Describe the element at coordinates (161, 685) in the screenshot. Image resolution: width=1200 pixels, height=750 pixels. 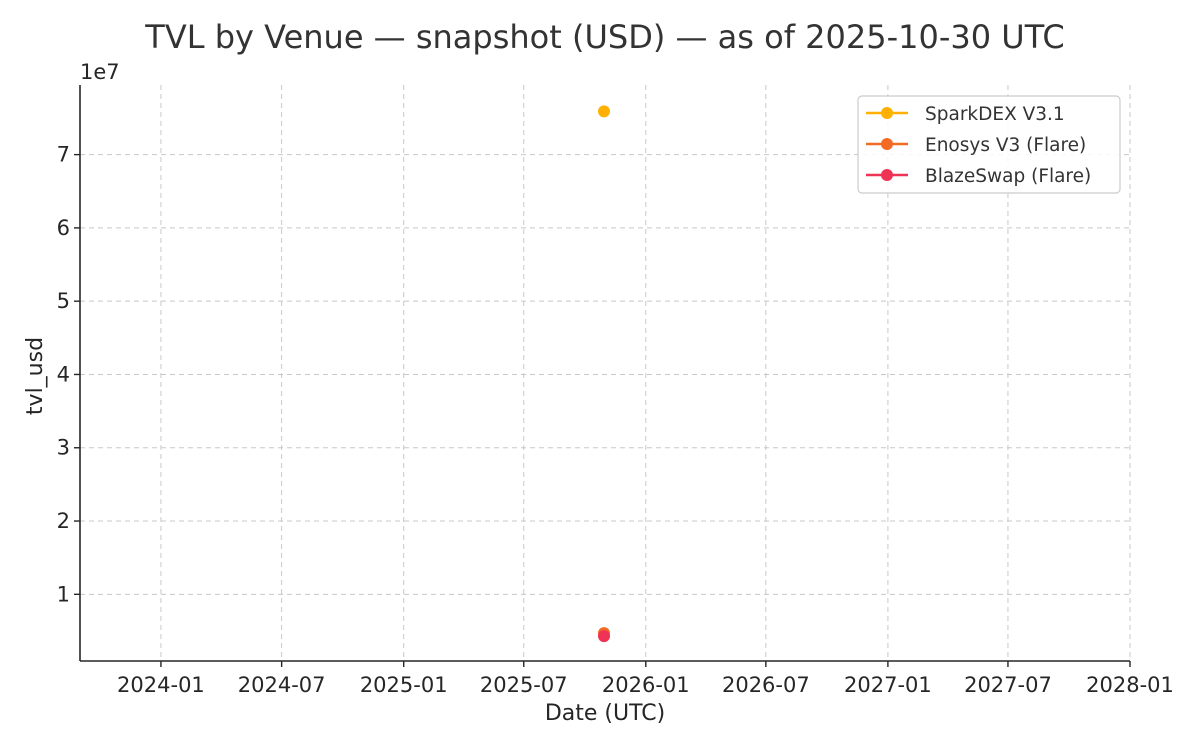
I see `x-tick-label: 2024-01` at that location.